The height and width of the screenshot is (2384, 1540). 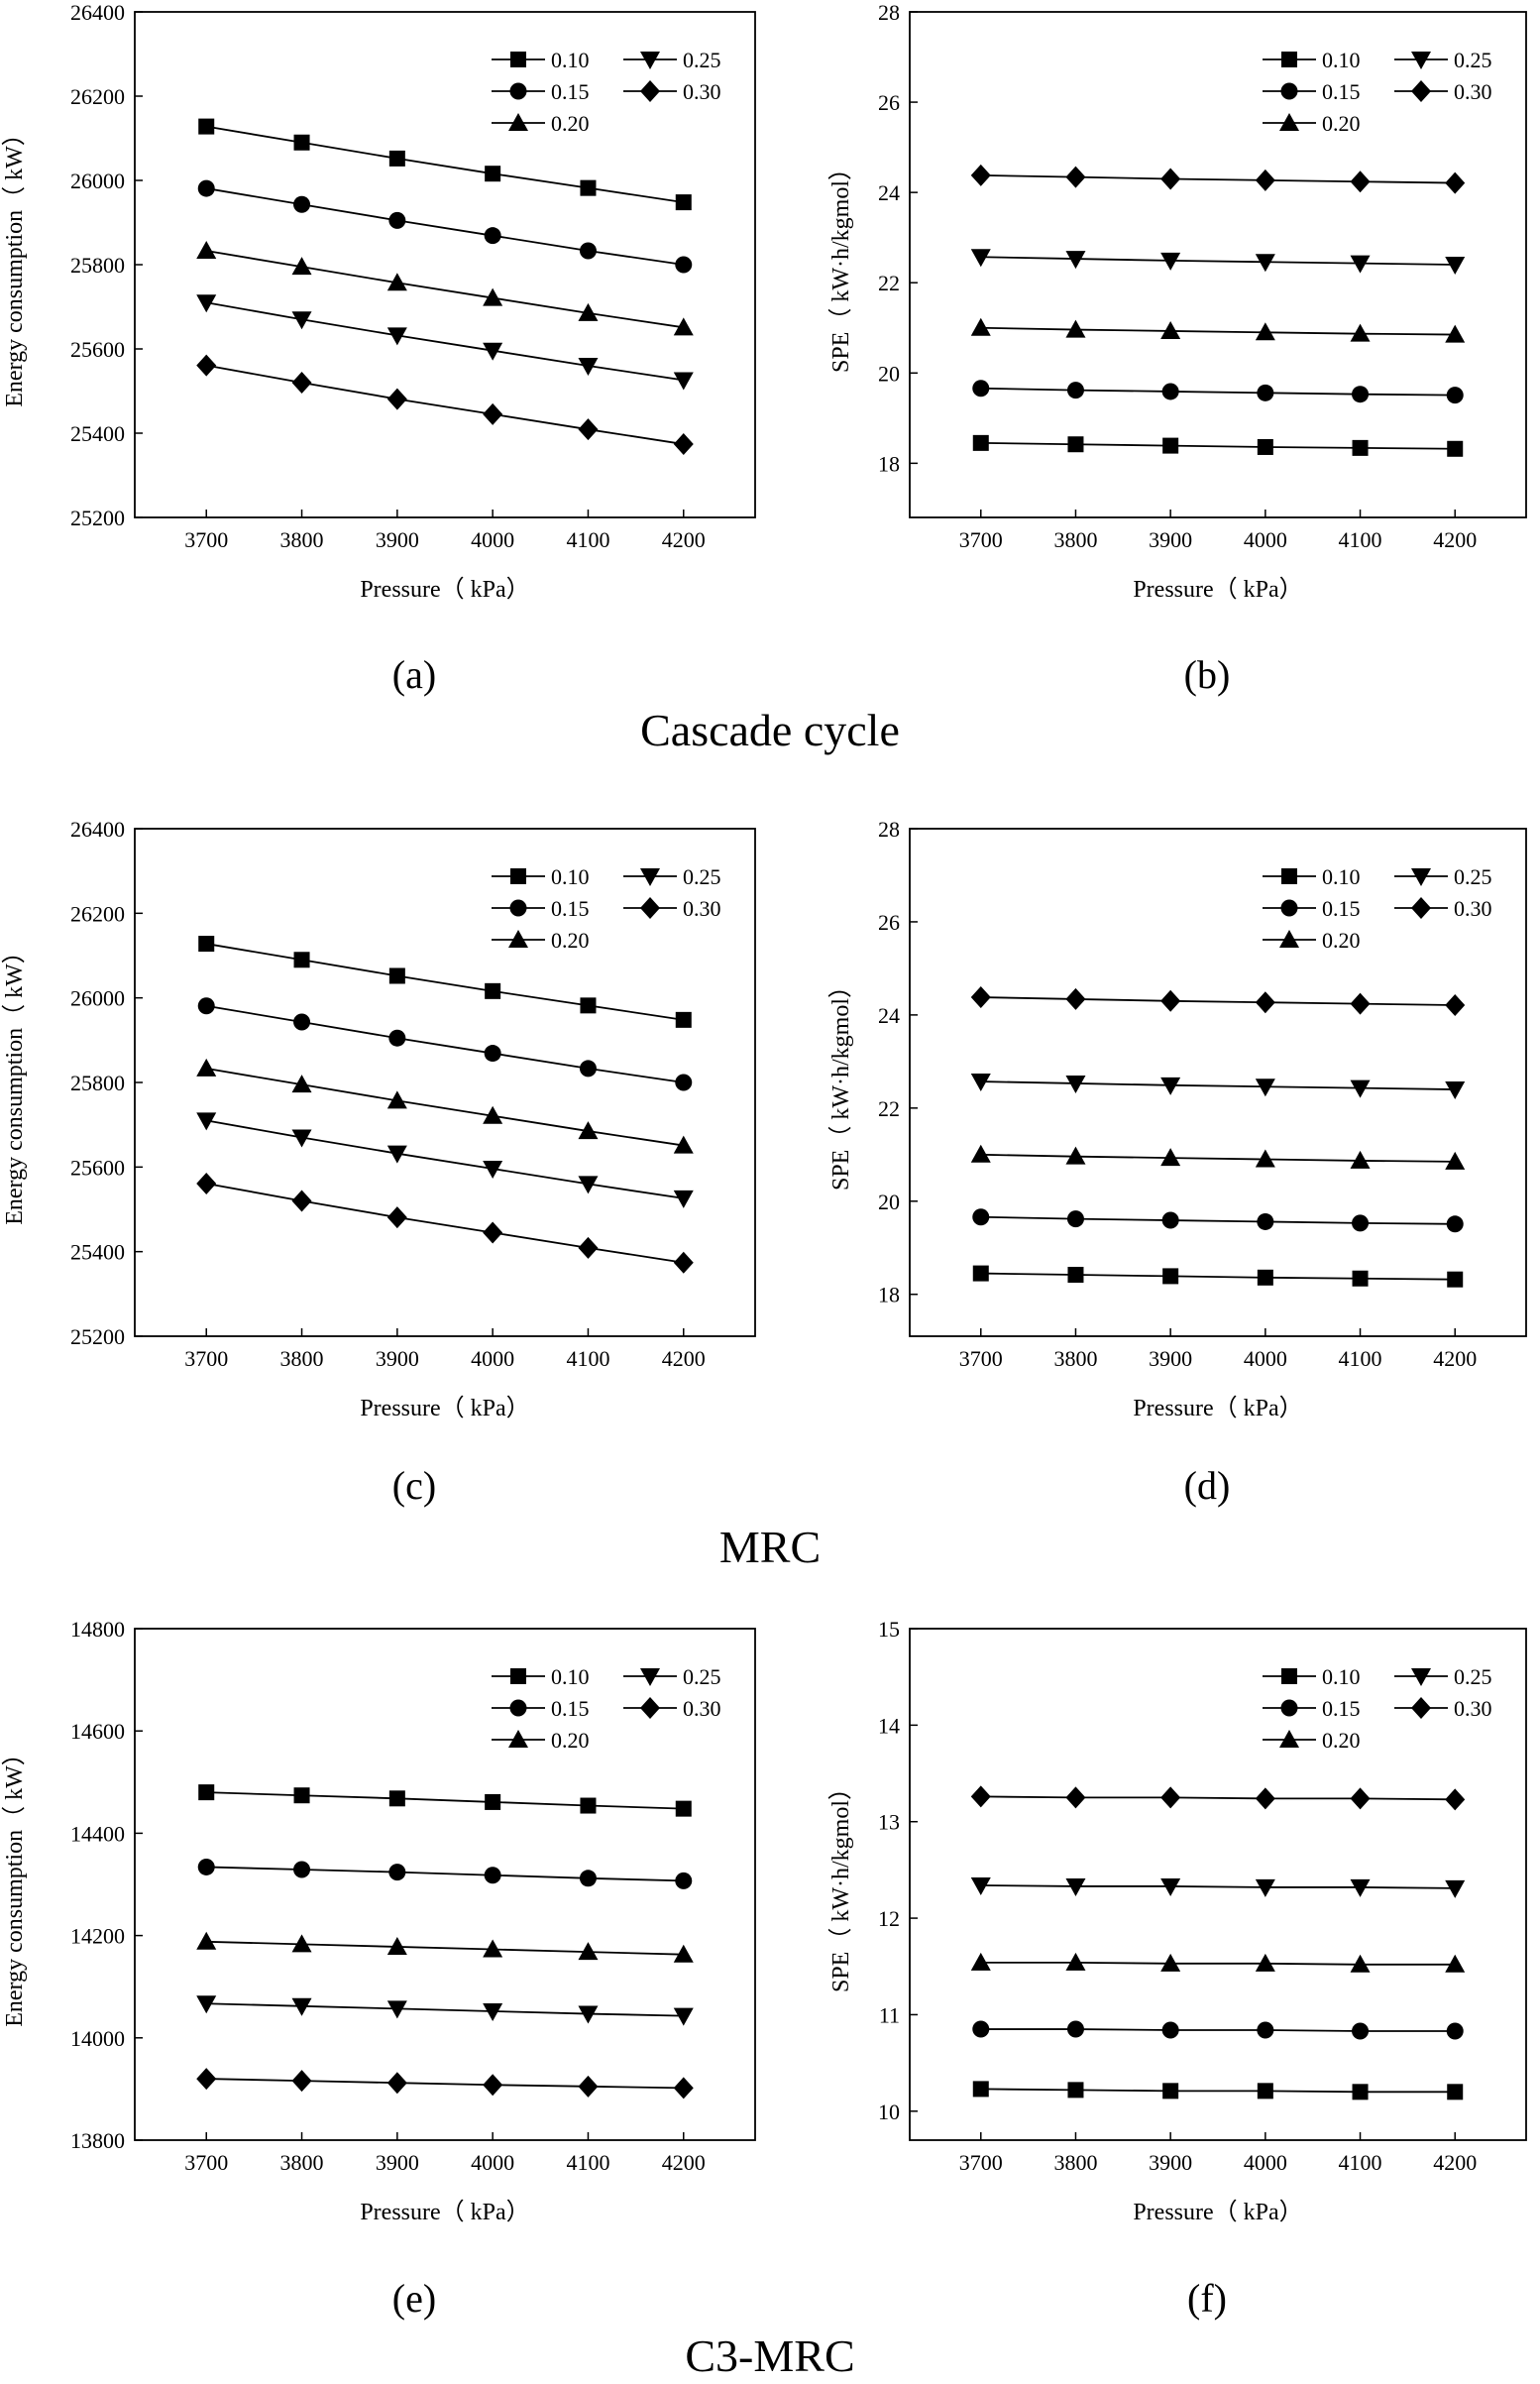 What do you see at coordinates (889, 1919) in the screenshot?
I see `y-tick-label: 12` at bounding box center [889, 1919].